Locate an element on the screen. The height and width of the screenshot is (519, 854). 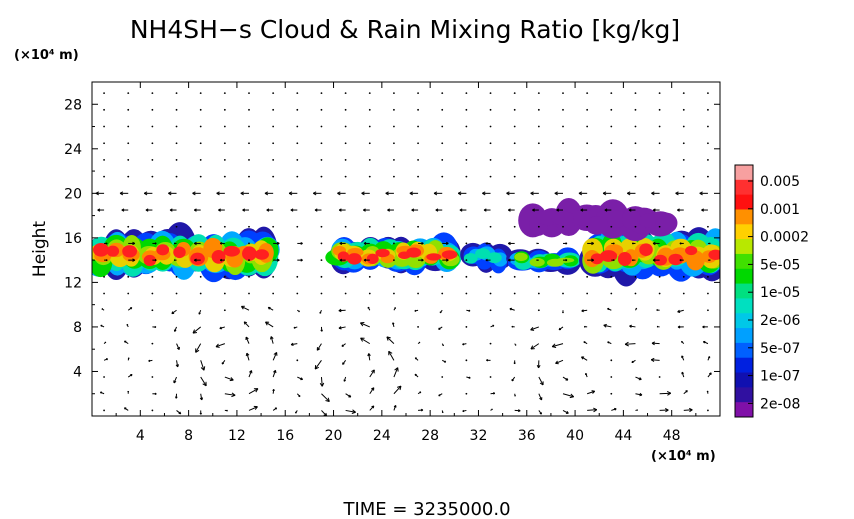
y-tick-label: 24 is located at coordinates (73, 150).